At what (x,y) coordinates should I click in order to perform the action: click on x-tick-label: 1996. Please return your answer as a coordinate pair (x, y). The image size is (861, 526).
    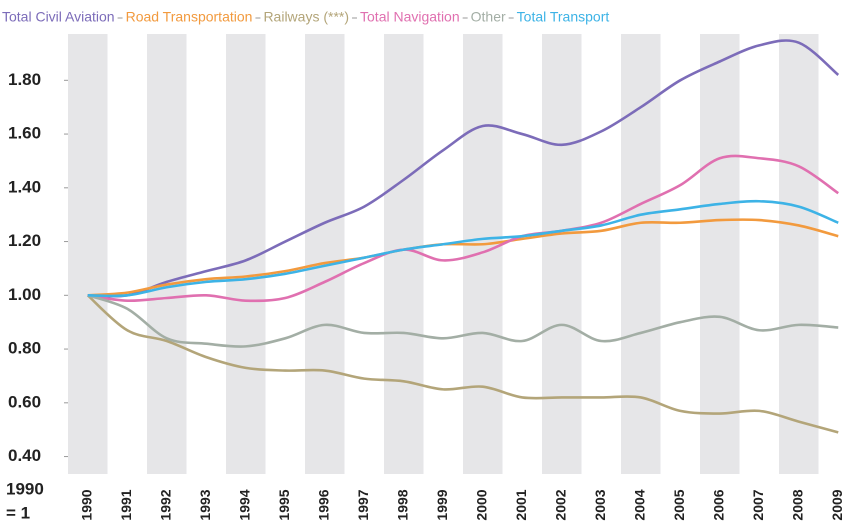
    Looking at the image, I should click on (323, 504).